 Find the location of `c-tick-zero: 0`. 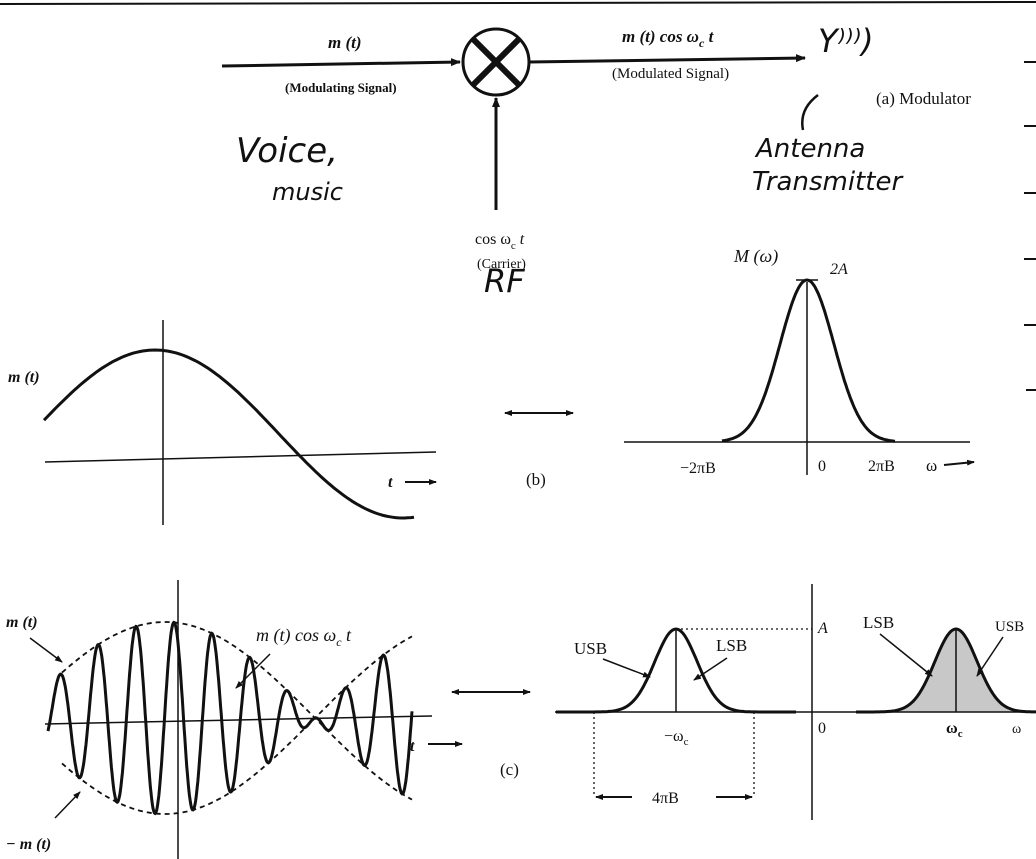

c-tick-zero: 0 is located at coordinates (822, 728).